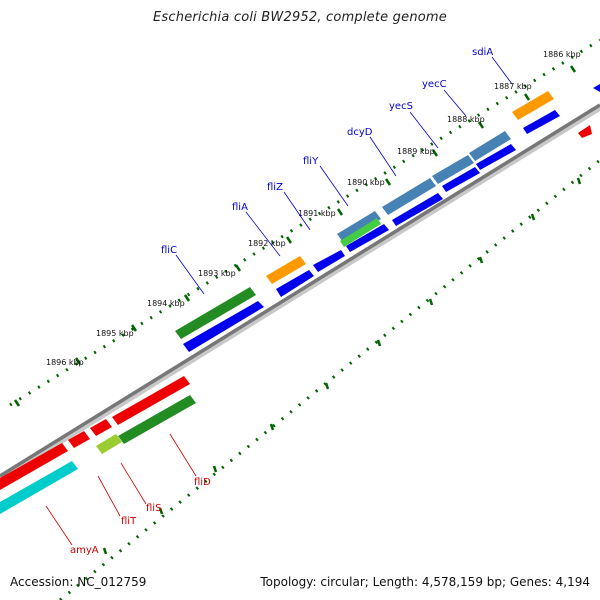 The width and height of the screenshot is (600, 600). Describe the element at coordinates (129, 521) in the screenshot. I see `gene-label: fliT` at that location.